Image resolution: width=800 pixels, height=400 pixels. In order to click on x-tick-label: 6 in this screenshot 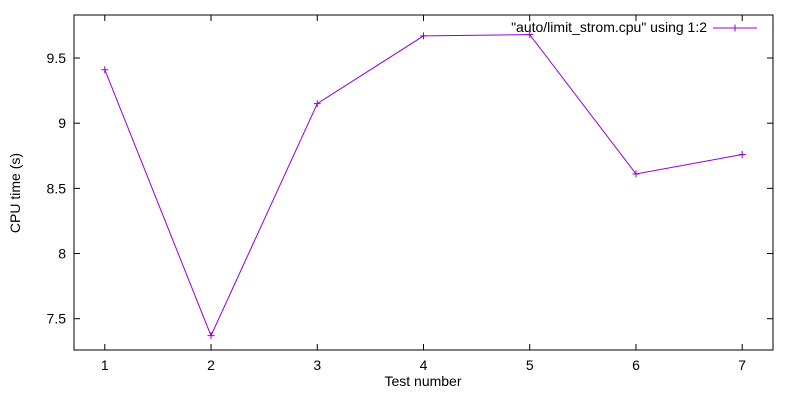, I will do `click(636, 365)`.